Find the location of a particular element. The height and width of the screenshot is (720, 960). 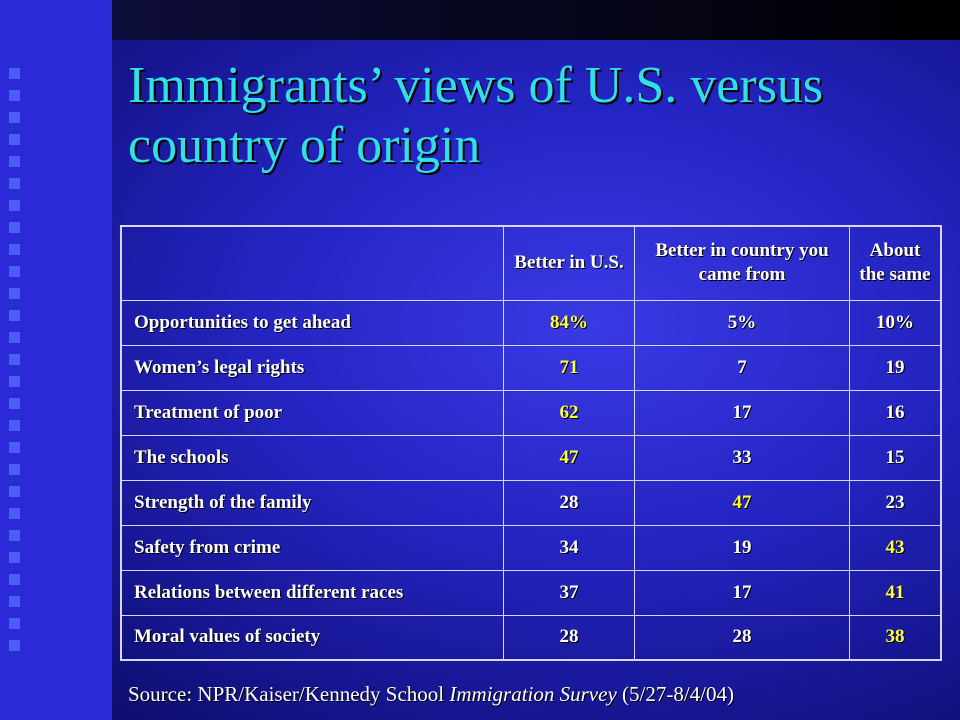

table-row: Women’s legal rights 71 7 19 is located at coordinates (531, 367).